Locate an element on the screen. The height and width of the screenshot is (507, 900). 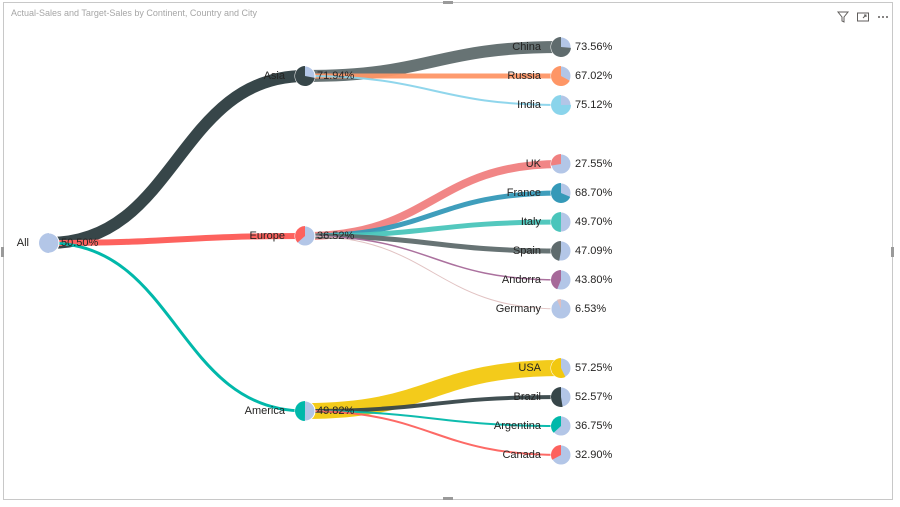
node-india-percent: 75.12% is located at coordinates (594, 105).